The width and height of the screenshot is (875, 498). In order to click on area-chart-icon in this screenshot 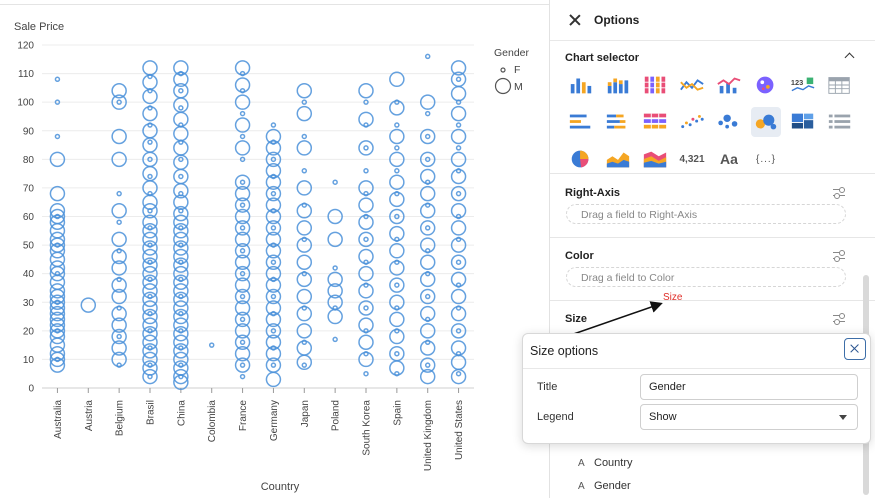, I will do `click(618, 159)`.